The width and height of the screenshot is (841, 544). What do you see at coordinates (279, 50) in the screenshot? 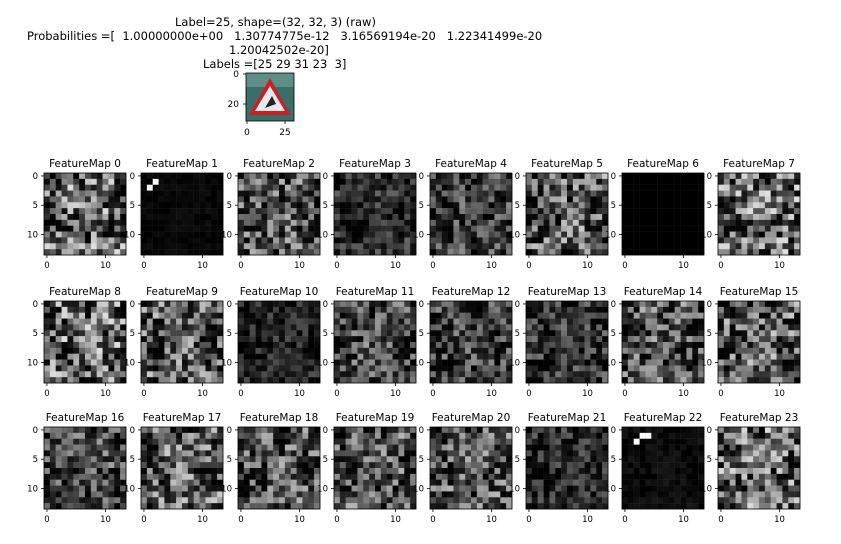
I see `probabilities-line-continued: 1.20042502e-20]` at bounding box center [279, 50].